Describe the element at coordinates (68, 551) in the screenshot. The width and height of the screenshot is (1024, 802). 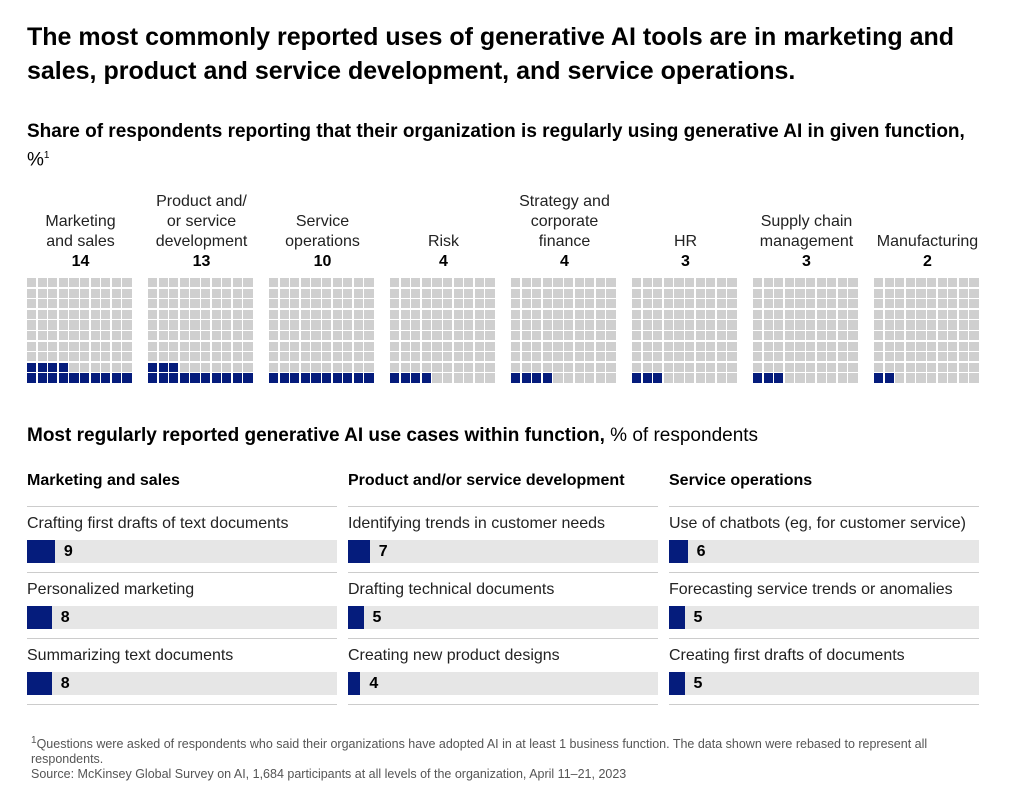
I see `bar-value: 9` at that location.